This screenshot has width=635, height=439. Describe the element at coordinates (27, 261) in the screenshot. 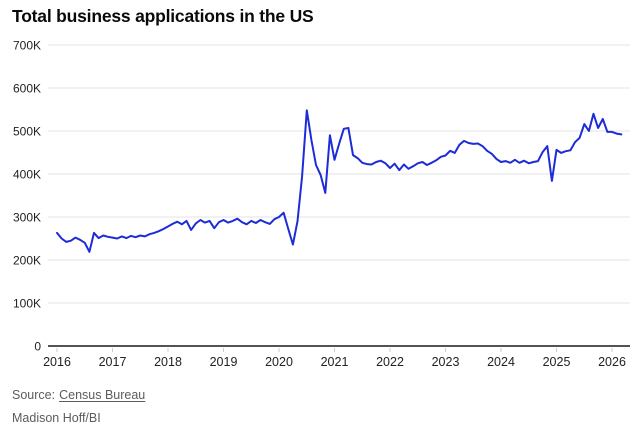

I see `y-tick-label: 200K` at that location.